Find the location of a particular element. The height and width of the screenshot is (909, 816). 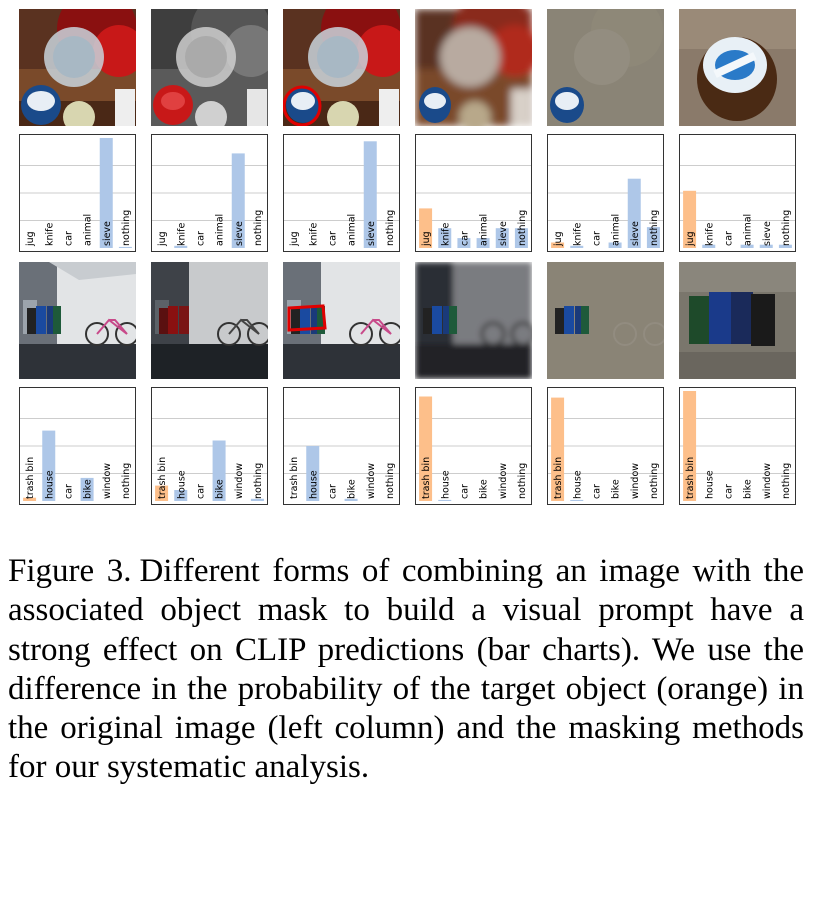

street-gray-bg-photo is located at coordinates (605, 320).